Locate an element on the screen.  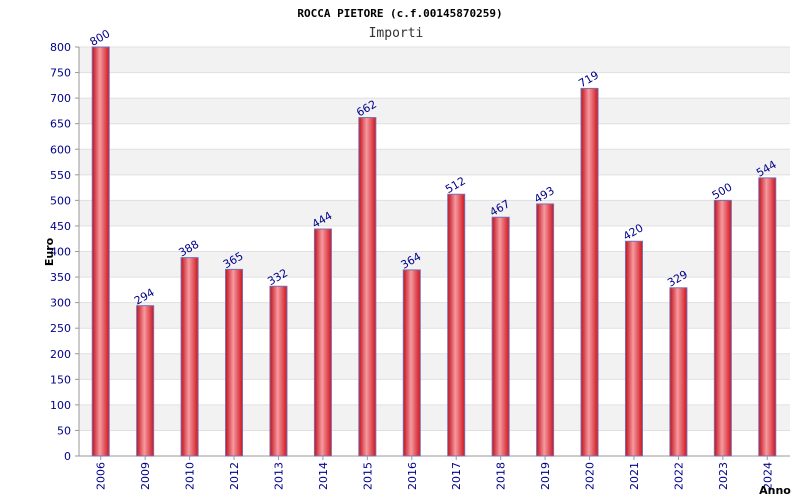
y-tick-label: 400 is located at coordinates (60, 252).